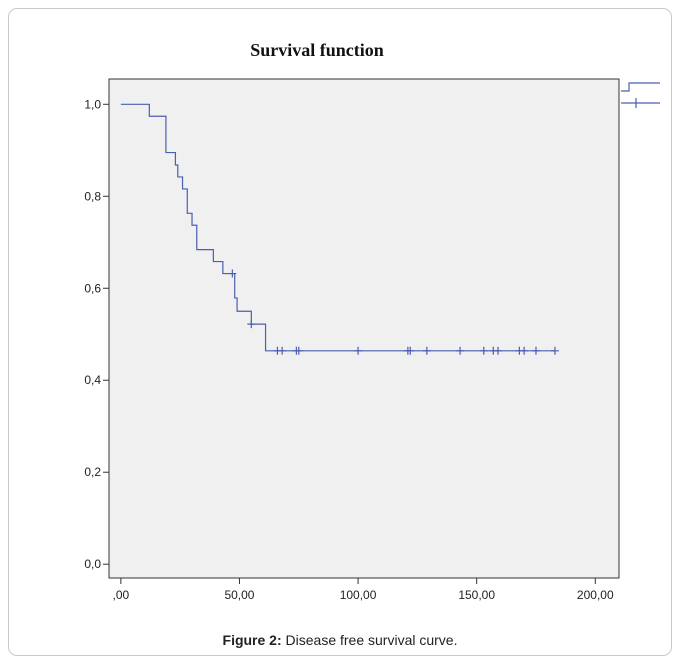  Describe the element at coordinates (640, 103) in the screenshot. I see `legend-censor-swatch` at that location.